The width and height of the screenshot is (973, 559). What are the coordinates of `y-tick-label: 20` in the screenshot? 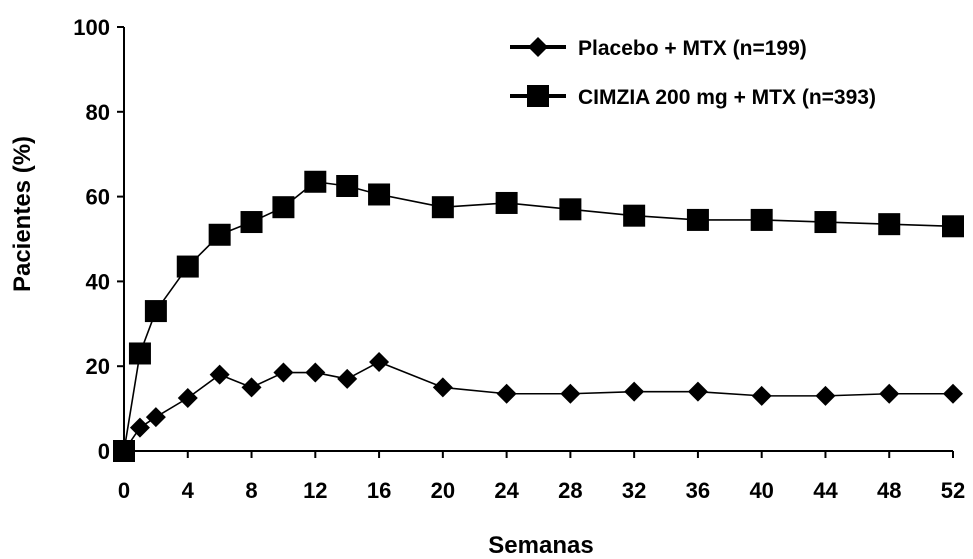 It's located at (98, 366).